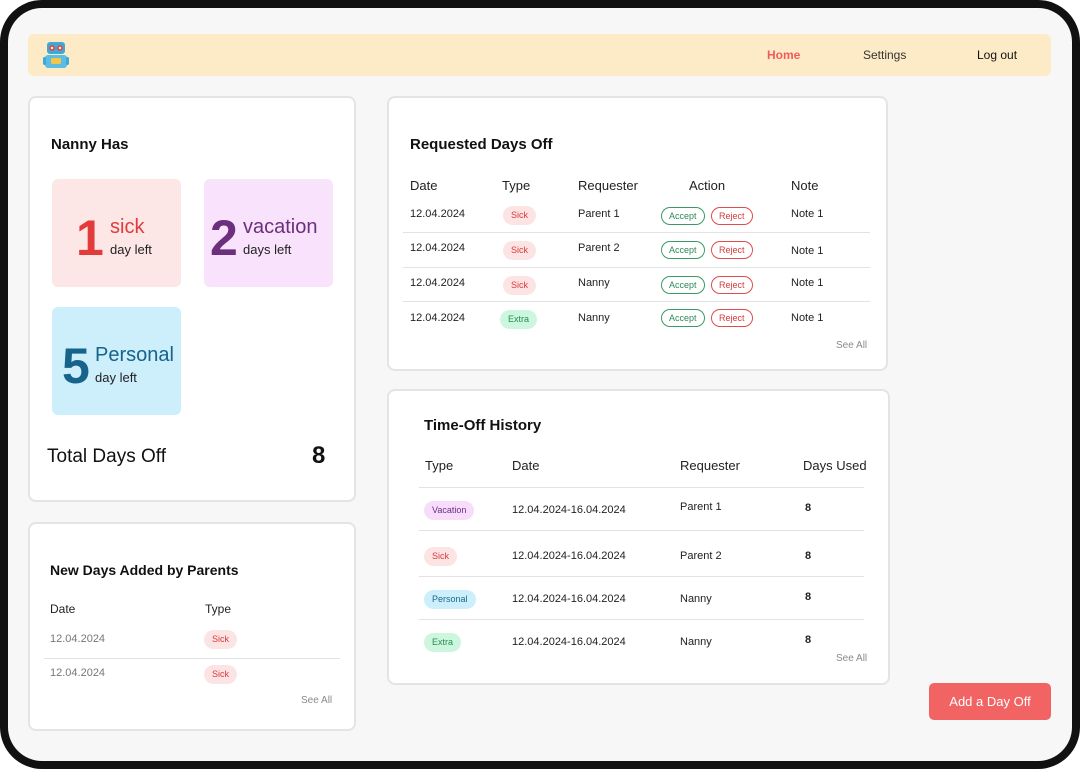 The width and height of the screenshot is (1080, 769). I want to click on requested-days-title: Requested Days Off, so click(481, 144).